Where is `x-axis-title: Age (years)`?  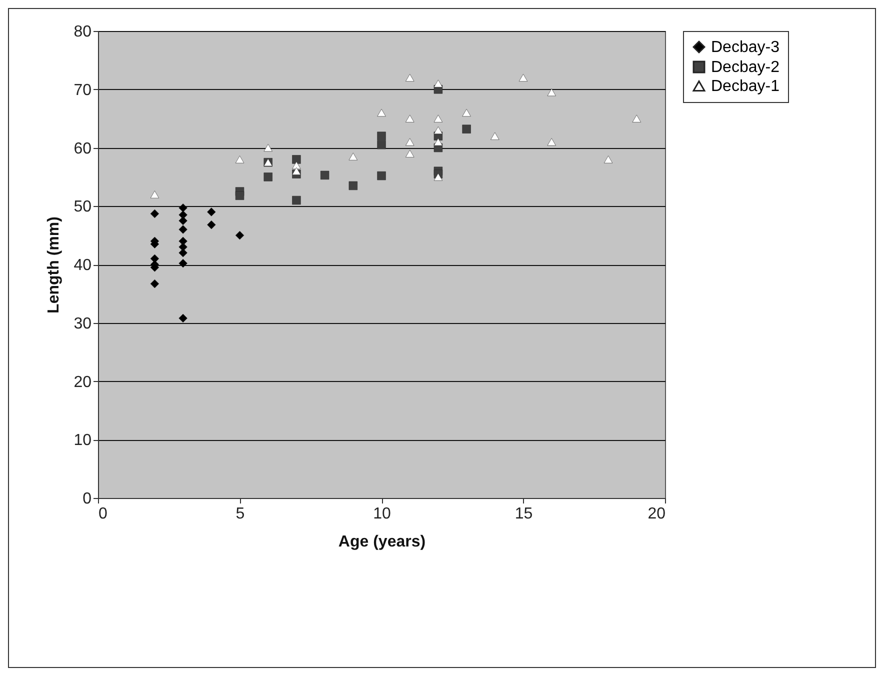 x-axis-title: Age (years) is located at coordinates (382, 542).